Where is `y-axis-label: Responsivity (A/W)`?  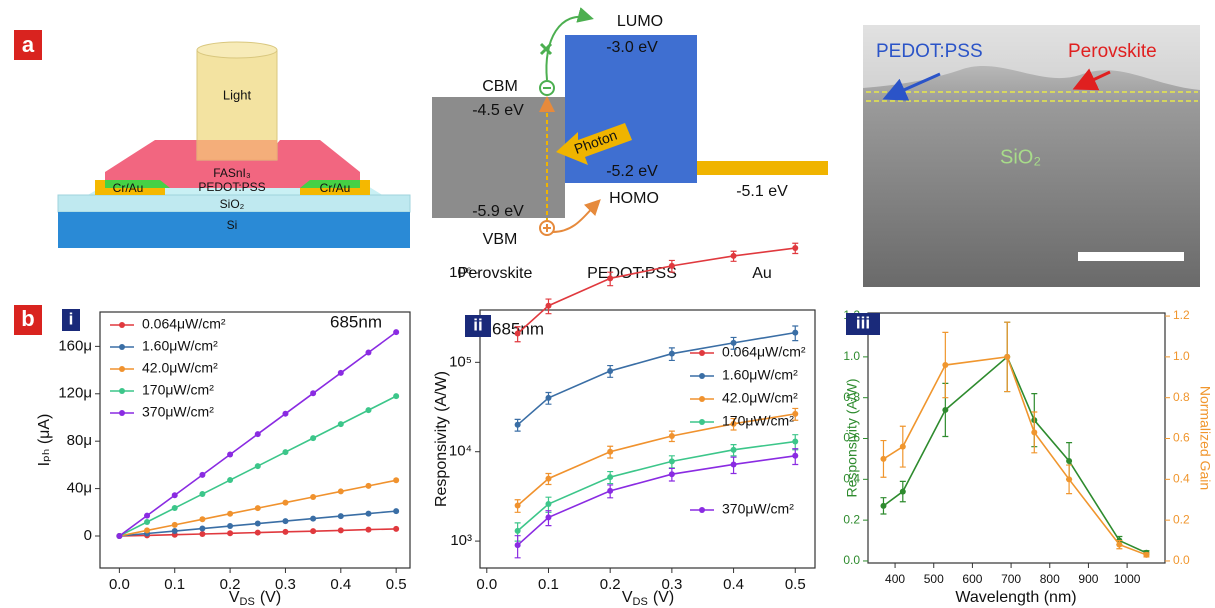
y-axis-label: Responsivity (A/W) is located at coordinates (852, 437).